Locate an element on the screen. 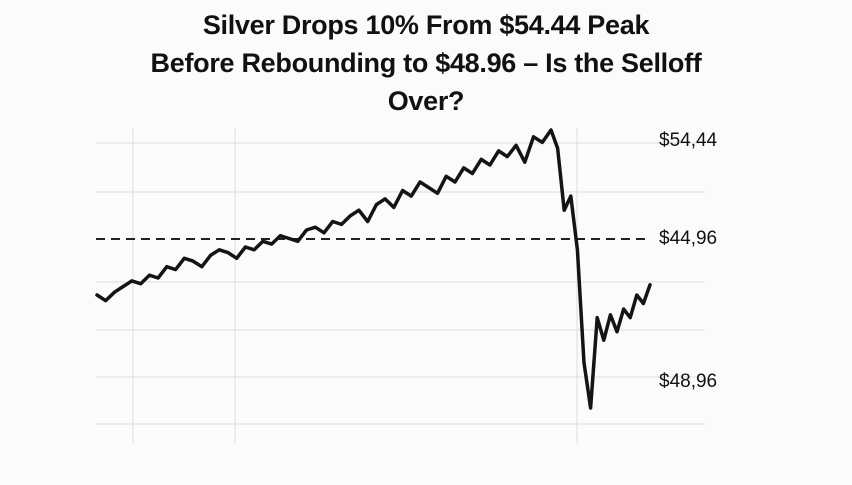 The width and height of the screenshot is (852, 485). title-line-1: Silver Drops 10% From $54.44 Peak is located at coordinates (426, 25).